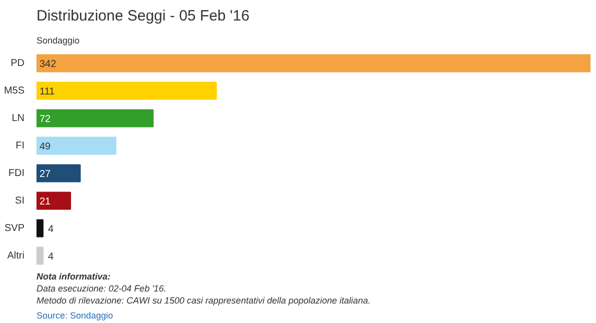 This screenshot has width=596, height=323. I want to click on y-tick-label: M5S, so click(14, 90).